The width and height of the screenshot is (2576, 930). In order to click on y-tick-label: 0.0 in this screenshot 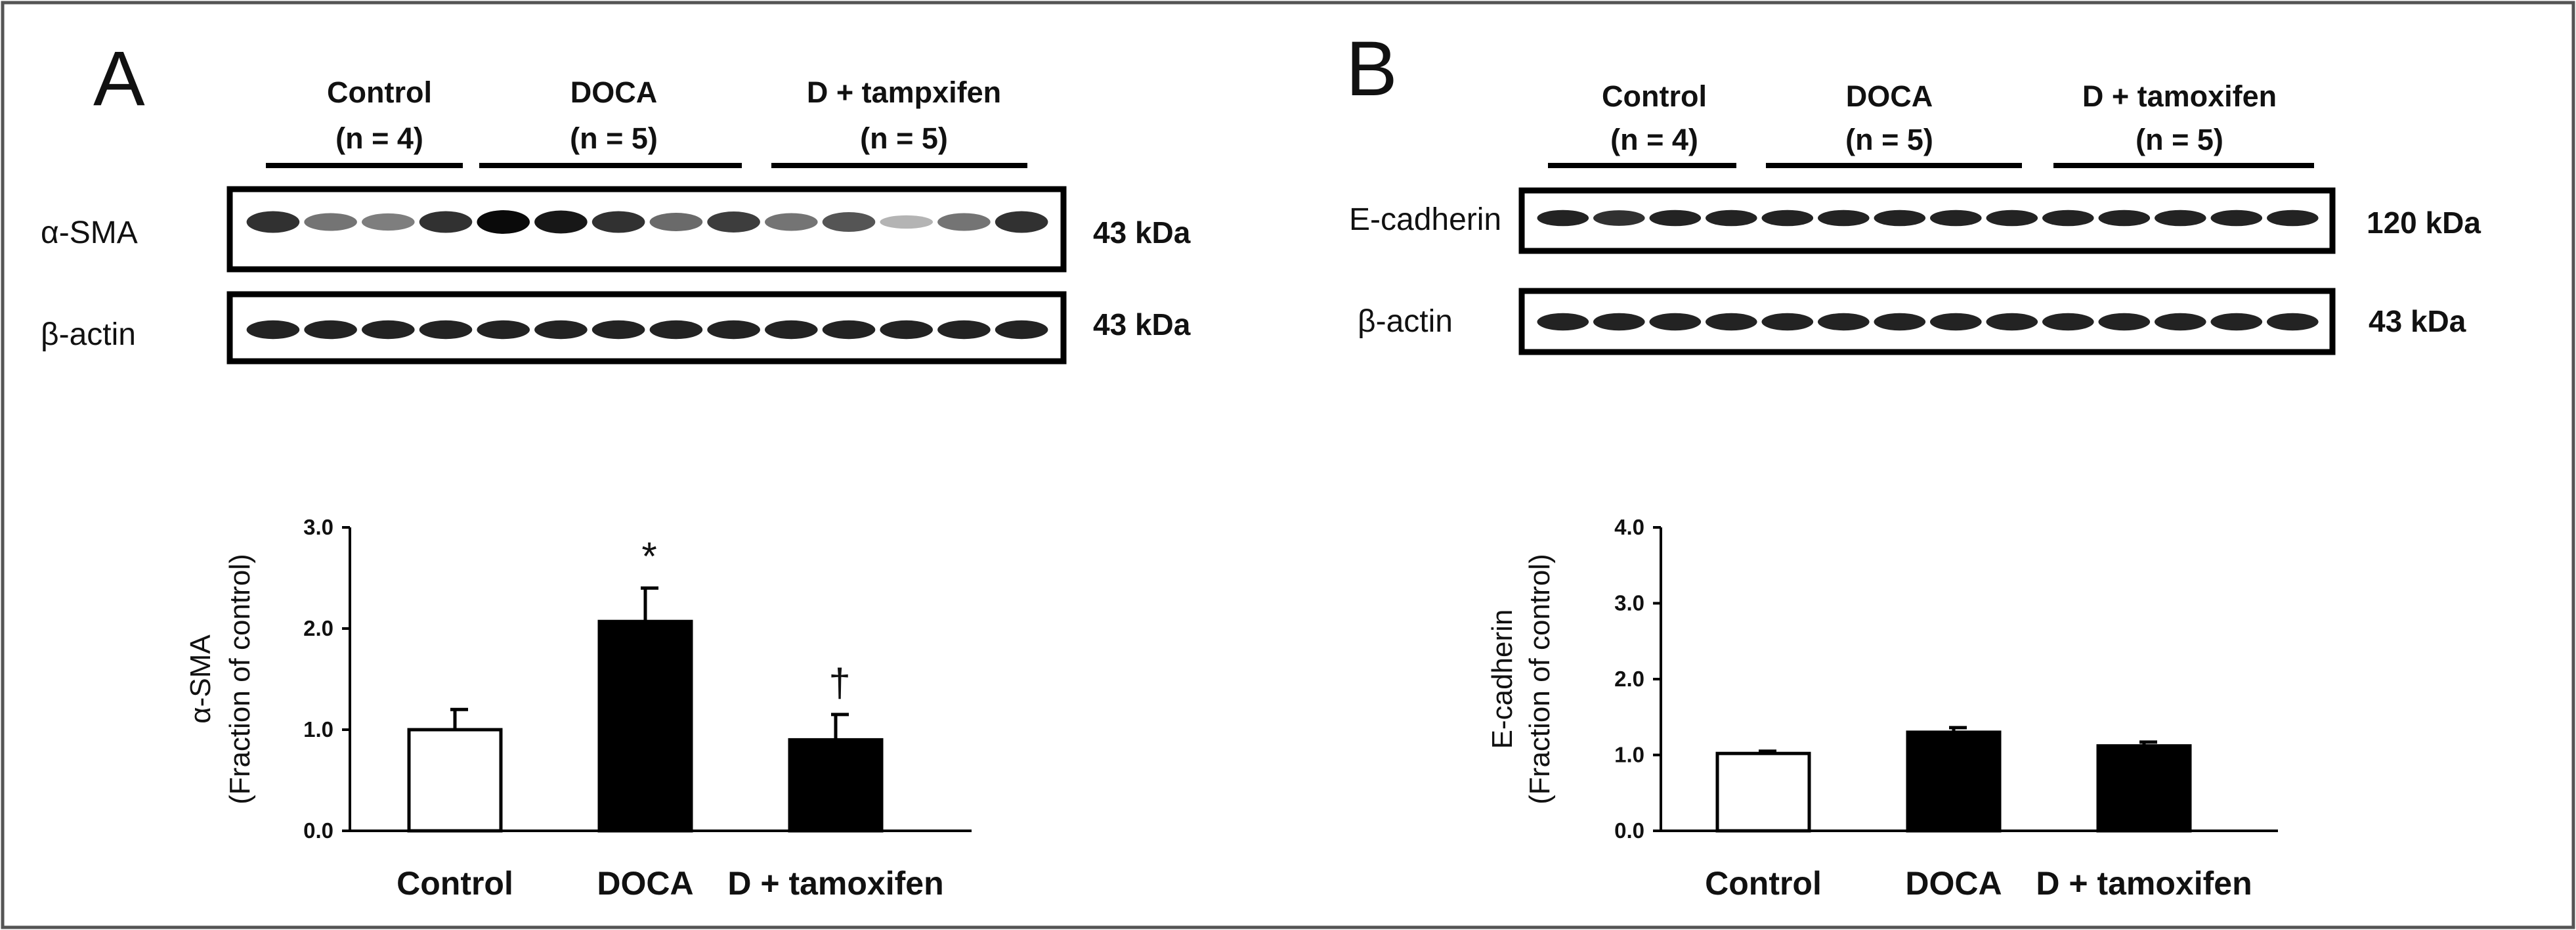, I will do `click(1629, 830)`.